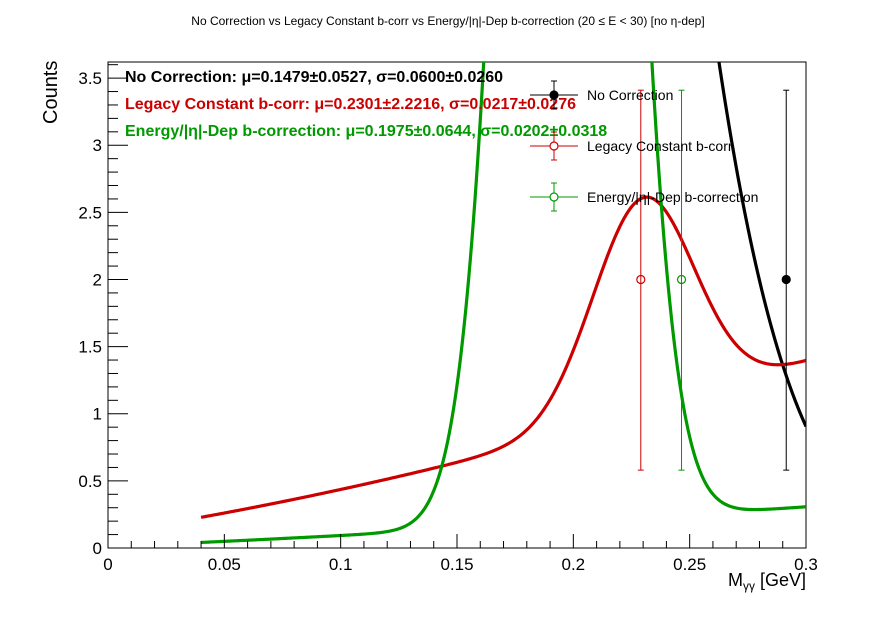  Describe the element at coordinates (224, 564) in the screenshot. I see `x-tick-label: 0.05` at that location.